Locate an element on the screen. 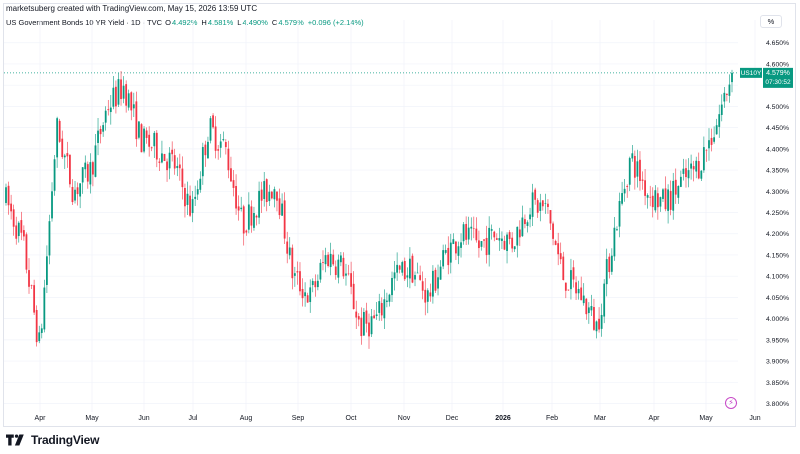 This screenshot has height=454, width=800. y-tick-label: 3.900% is located at coordinates (777, 362).